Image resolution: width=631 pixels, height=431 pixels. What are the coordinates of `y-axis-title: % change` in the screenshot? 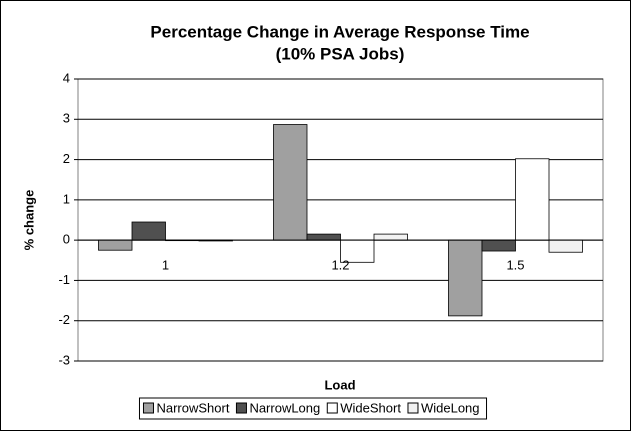 It's located at (28, 220).